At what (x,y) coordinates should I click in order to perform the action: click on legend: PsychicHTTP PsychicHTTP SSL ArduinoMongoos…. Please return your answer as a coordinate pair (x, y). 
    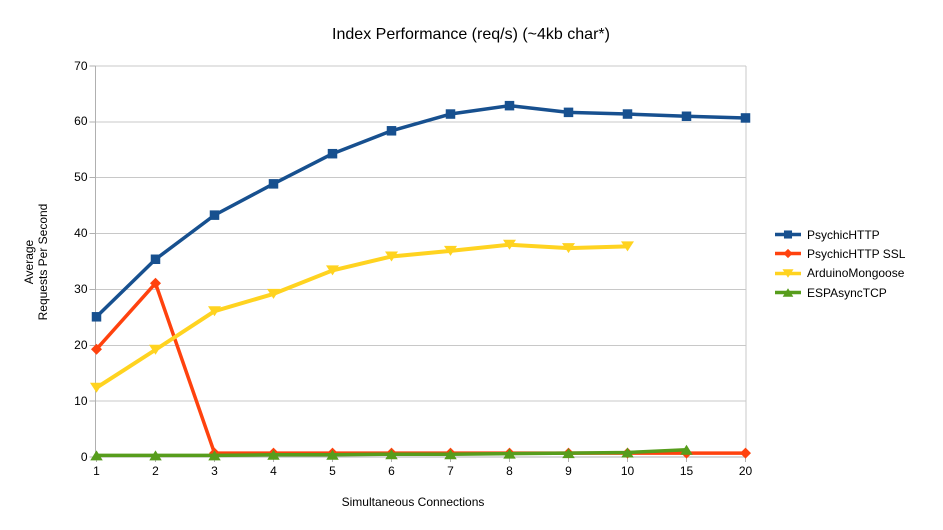
    Looking at the image, I should click on (840, 263).